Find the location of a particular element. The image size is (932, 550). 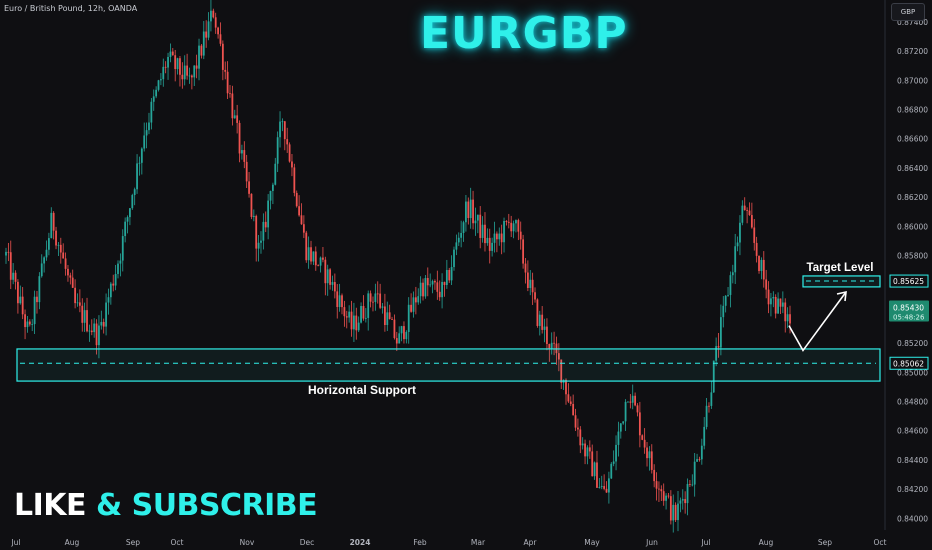

countdown-text: 05:48:26 is located at coordinates (909, 318).